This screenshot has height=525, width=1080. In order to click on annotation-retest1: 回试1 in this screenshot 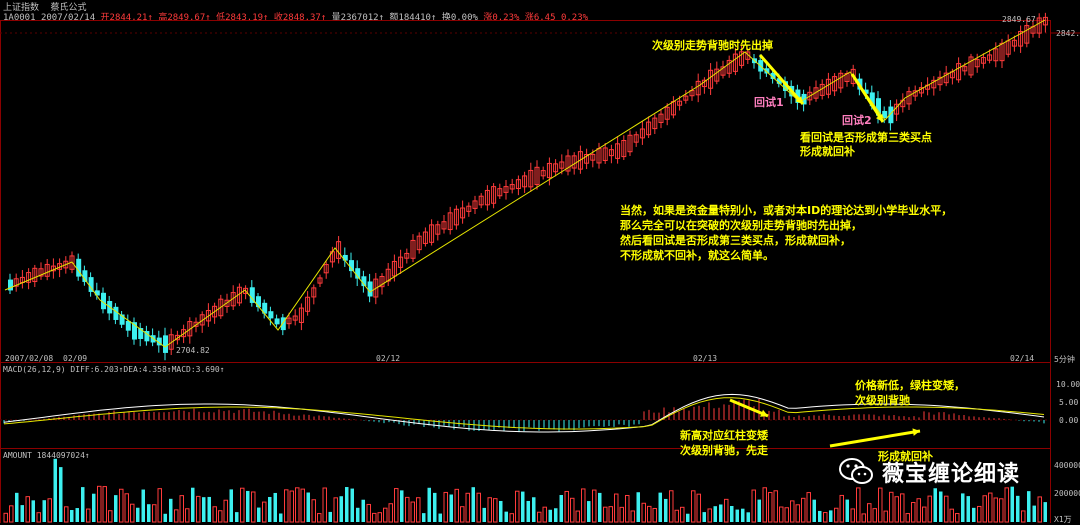, I will do `click(769, 102)`.